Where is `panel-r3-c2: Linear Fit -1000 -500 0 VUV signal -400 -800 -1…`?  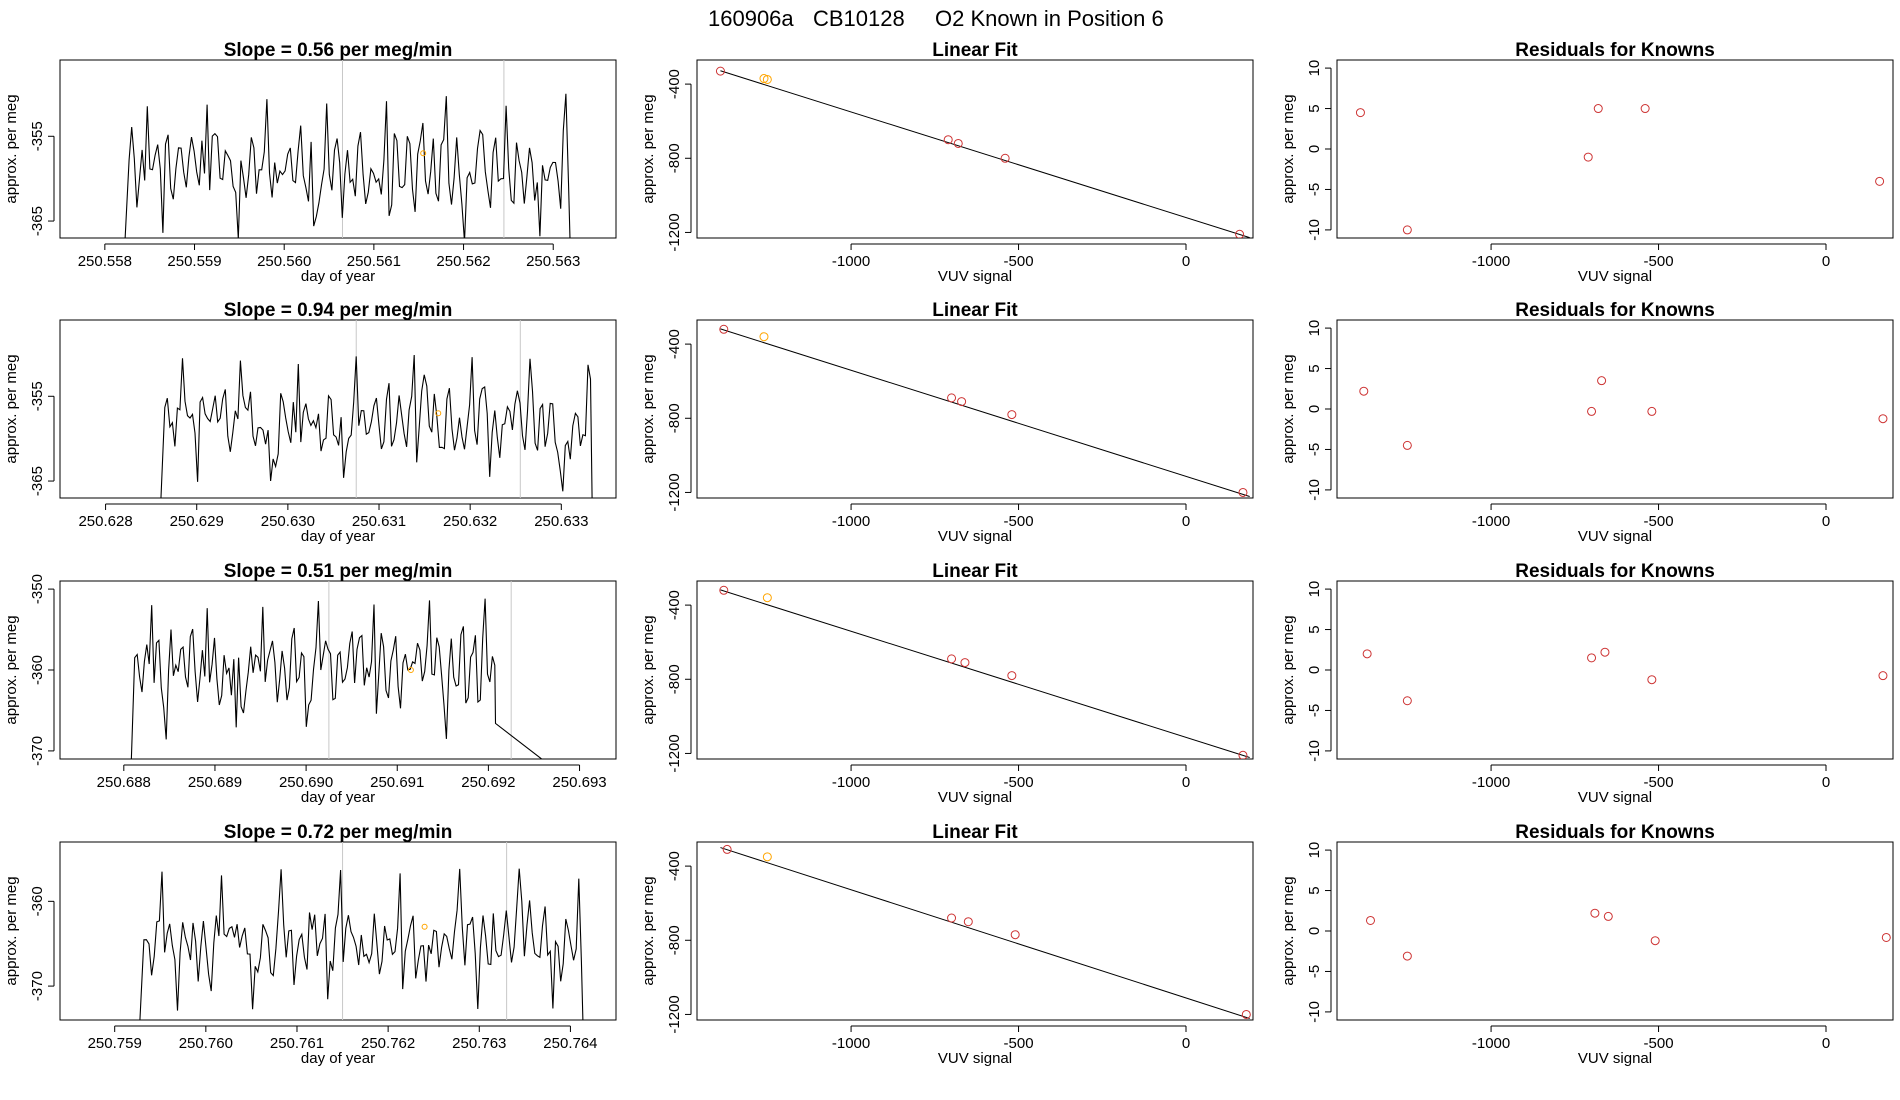 panel-r3-c2: Linear Fit -1000 -500 0 VUV signal -400 -800 -1… is located at coordinates (947, 683).